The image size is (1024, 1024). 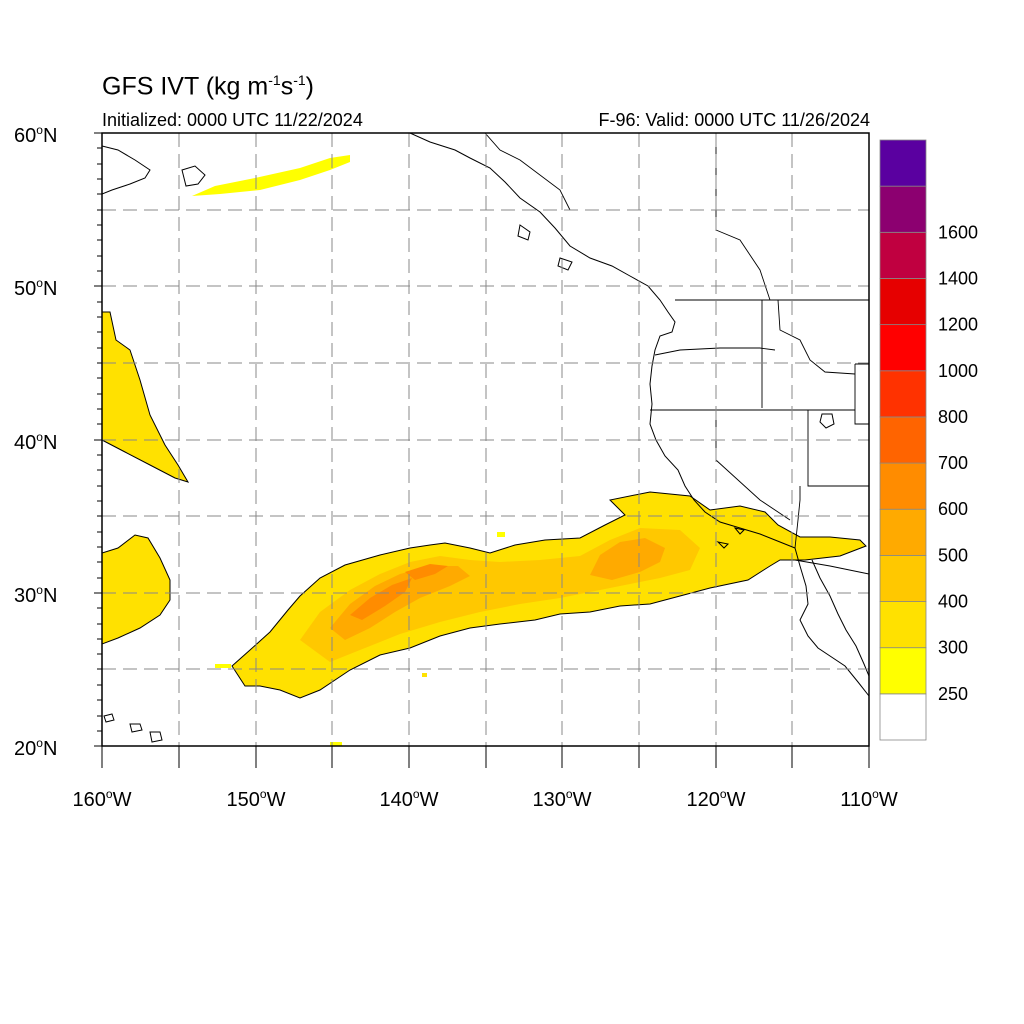 What do you see at coordinates (485, 799) in the screenshot?
I see `longitude-labels: 160oW 150oW 140oW 130oW 120oW 110oW` at bounding box center [485, 799].